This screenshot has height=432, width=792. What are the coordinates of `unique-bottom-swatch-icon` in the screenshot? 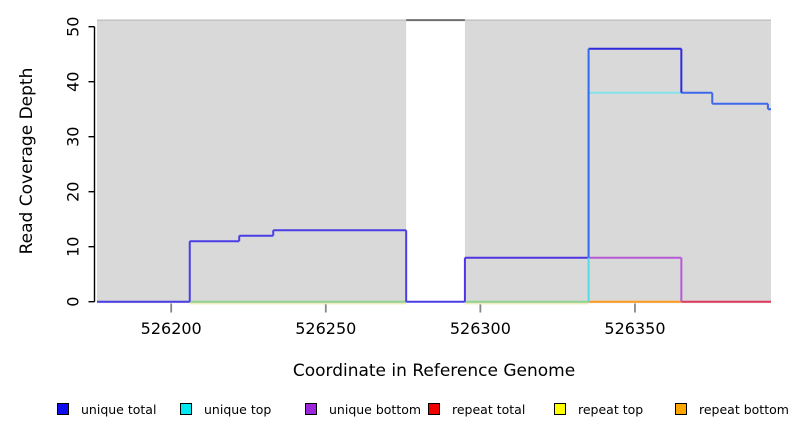 It's located at (311, 409).